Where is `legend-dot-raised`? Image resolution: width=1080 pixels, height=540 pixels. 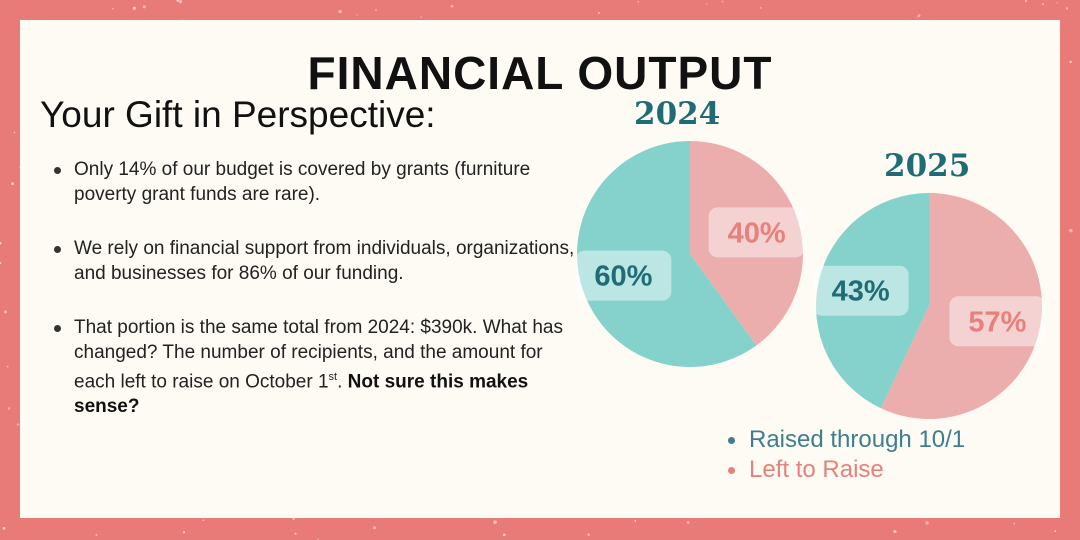
legend-dot-raised is located at coordinates (731, 440).